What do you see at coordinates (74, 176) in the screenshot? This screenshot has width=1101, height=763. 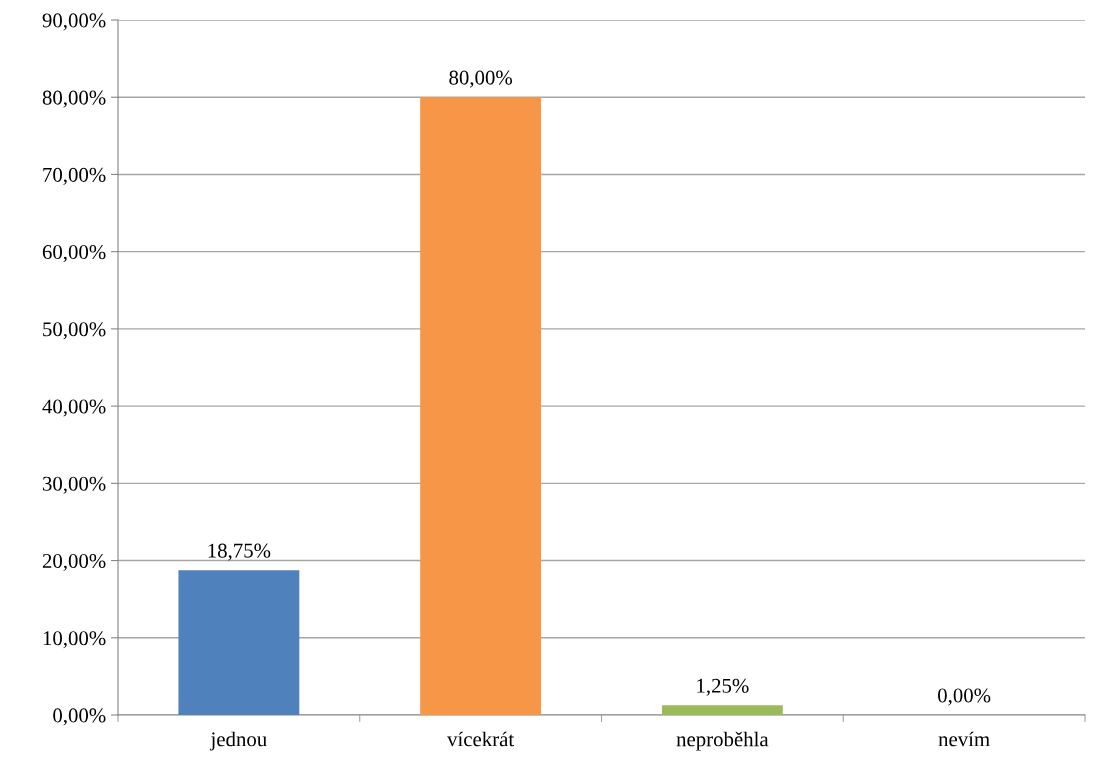 I see `y-tick-label: 70,00%` at bounding box center [74, 176].